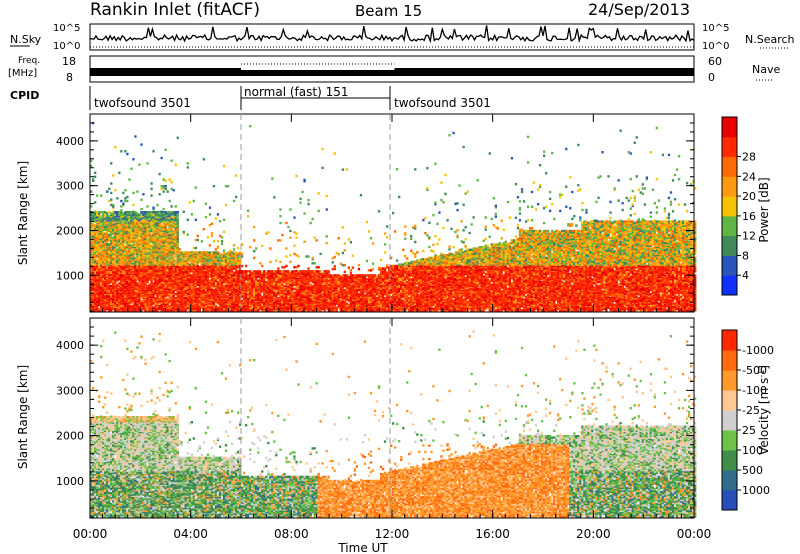 The width and height of the screenshot is (800, 554). I want to click on freq-unit: [MHz], so click(22, 73).